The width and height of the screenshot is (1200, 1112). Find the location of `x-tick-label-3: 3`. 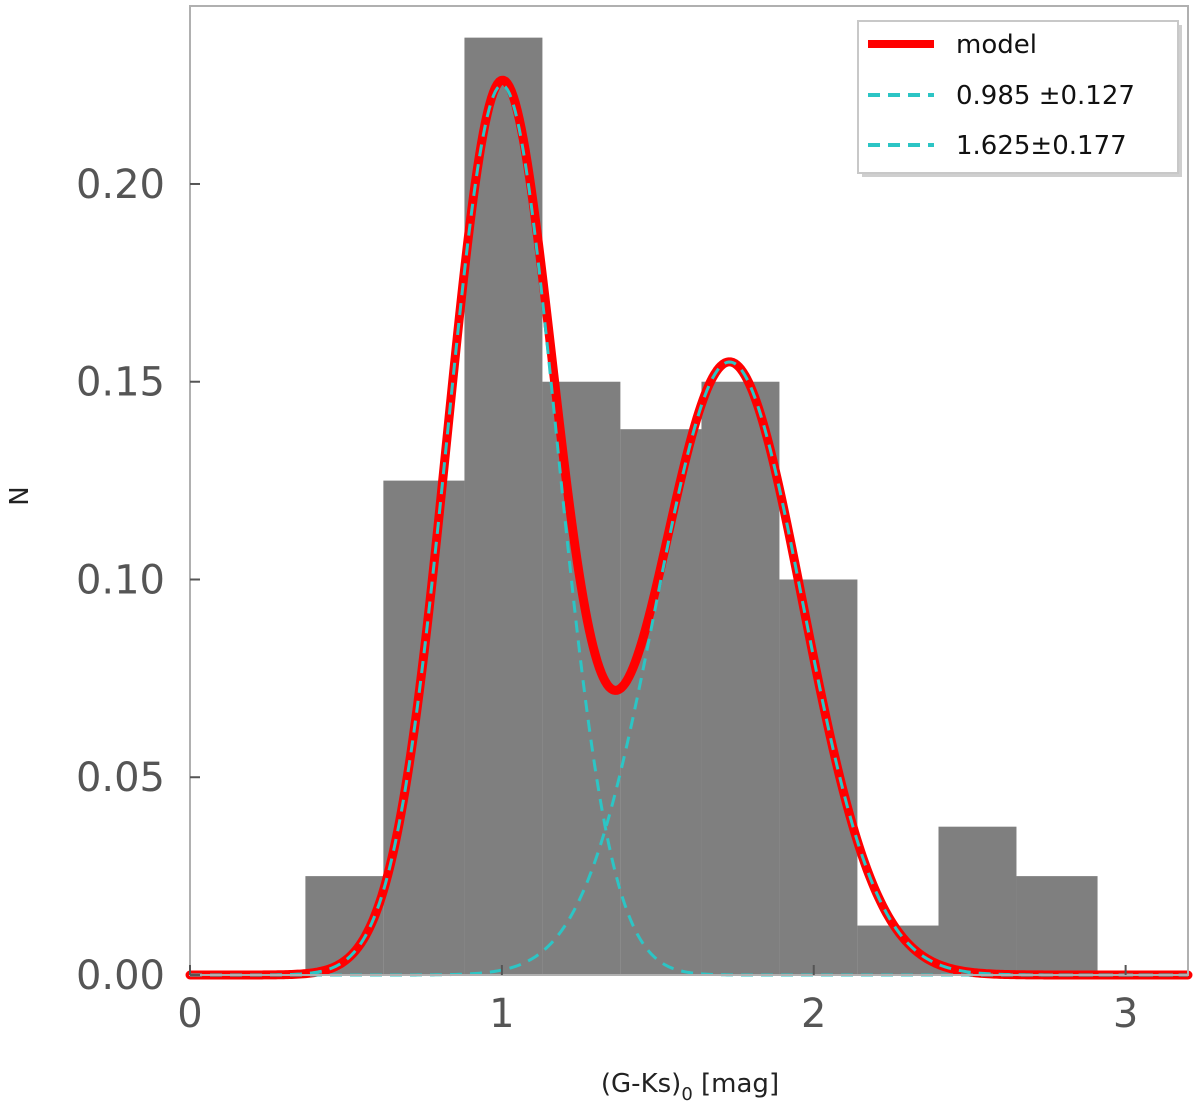

x-tick-label-3: 3 is located at coordinates (1125, 1014).